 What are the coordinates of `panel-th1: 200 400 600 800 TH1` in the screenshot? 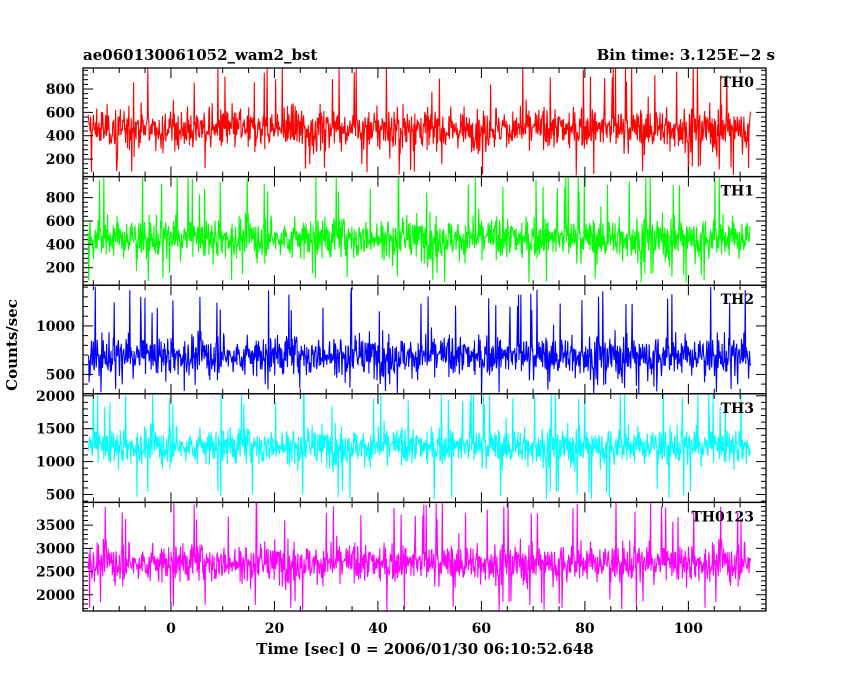 It's located at (406, 230).